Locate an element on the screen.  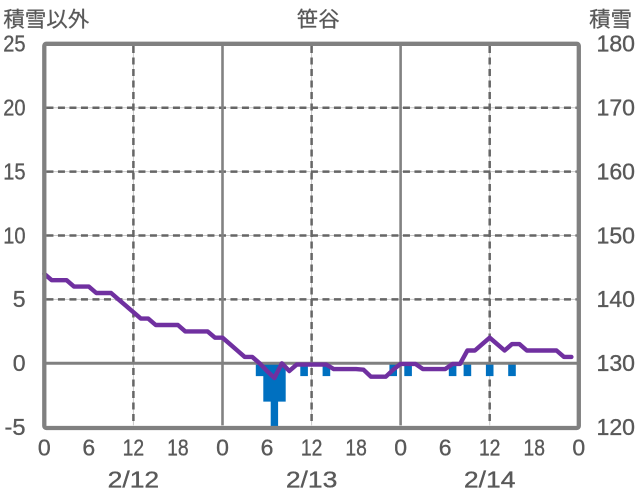
svg-text: 5 is located at coordinates (19, 299).